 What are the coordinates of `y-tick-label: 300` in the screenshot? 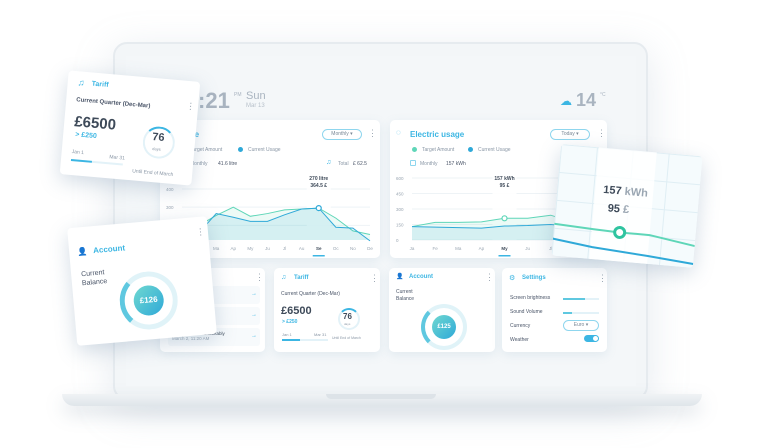 It's located at (400, 209).